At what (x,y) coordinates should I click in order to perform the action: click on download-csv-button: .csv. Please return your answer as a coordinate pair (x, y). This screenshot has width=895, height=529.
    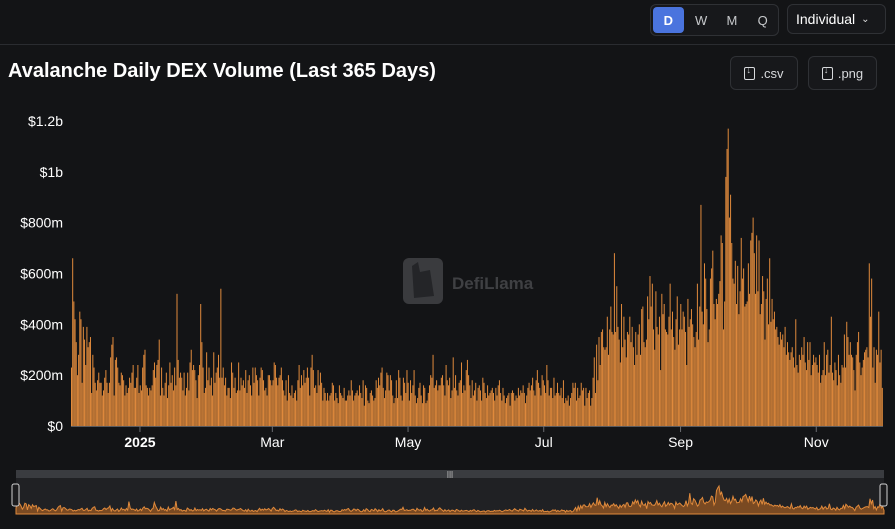
    Looking at the image, I should click on (764, 73).